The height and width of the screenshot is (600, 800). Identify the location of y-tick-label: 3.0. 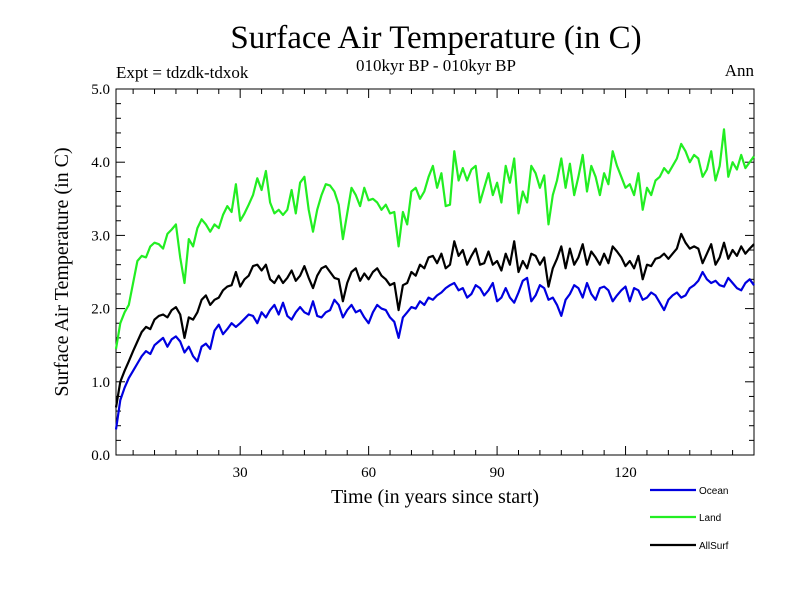
(100, 236).